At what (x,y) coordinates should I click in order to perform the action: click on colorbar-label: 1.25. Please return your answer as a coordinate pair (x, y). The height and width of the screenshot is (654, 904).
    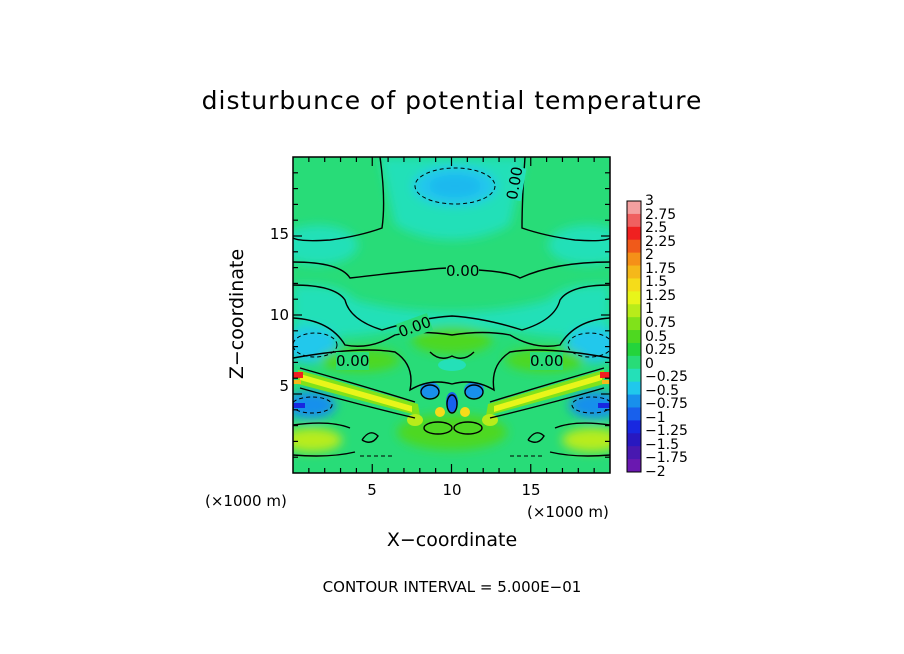
    Looking at the image, I should click on (661, 295).